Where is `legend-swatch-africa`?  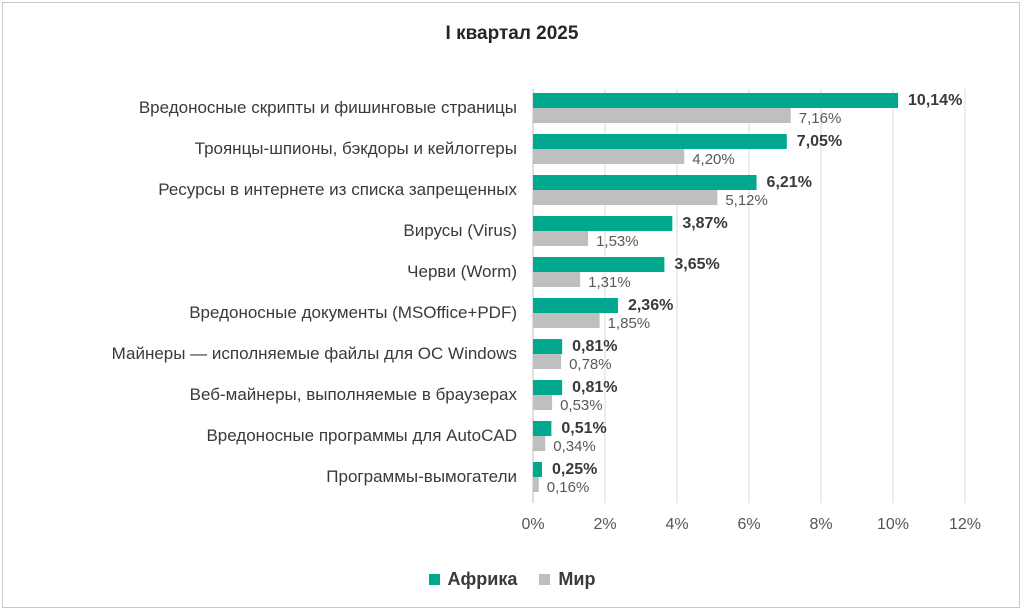 legend-swatch-africa is located at coordinates (434, 579).